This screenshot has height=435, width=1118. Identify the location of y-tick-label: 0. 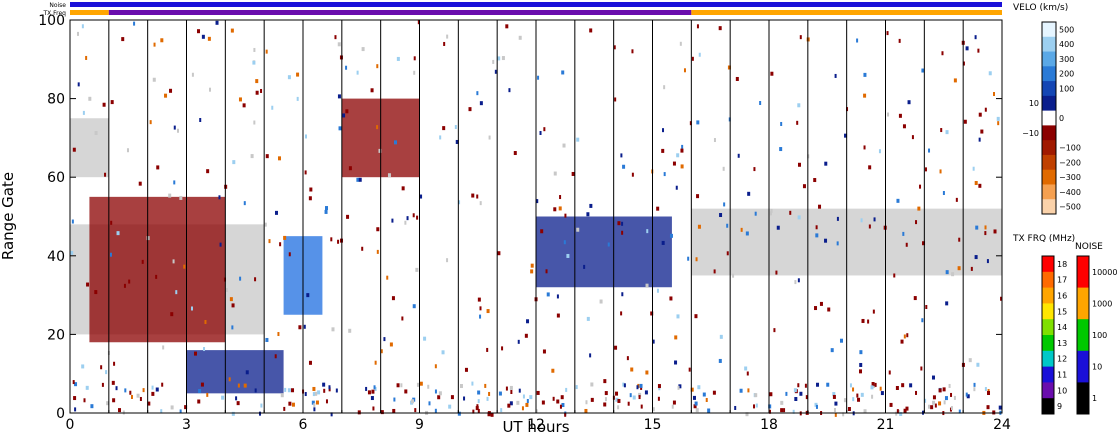
(60, 414).